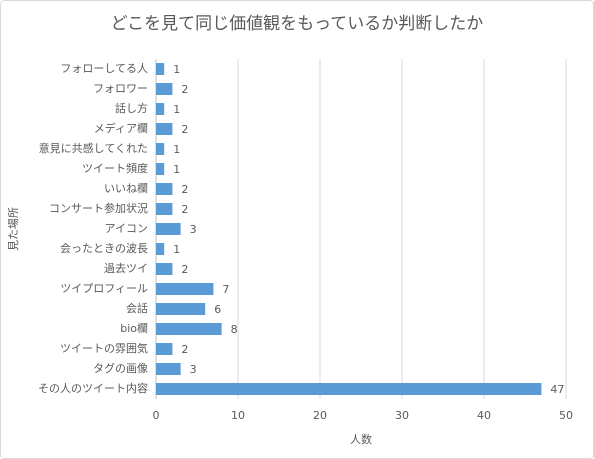 The height and width of the screenshot is (459, 594). I want to click on data-label: 7, so click(225, 289).